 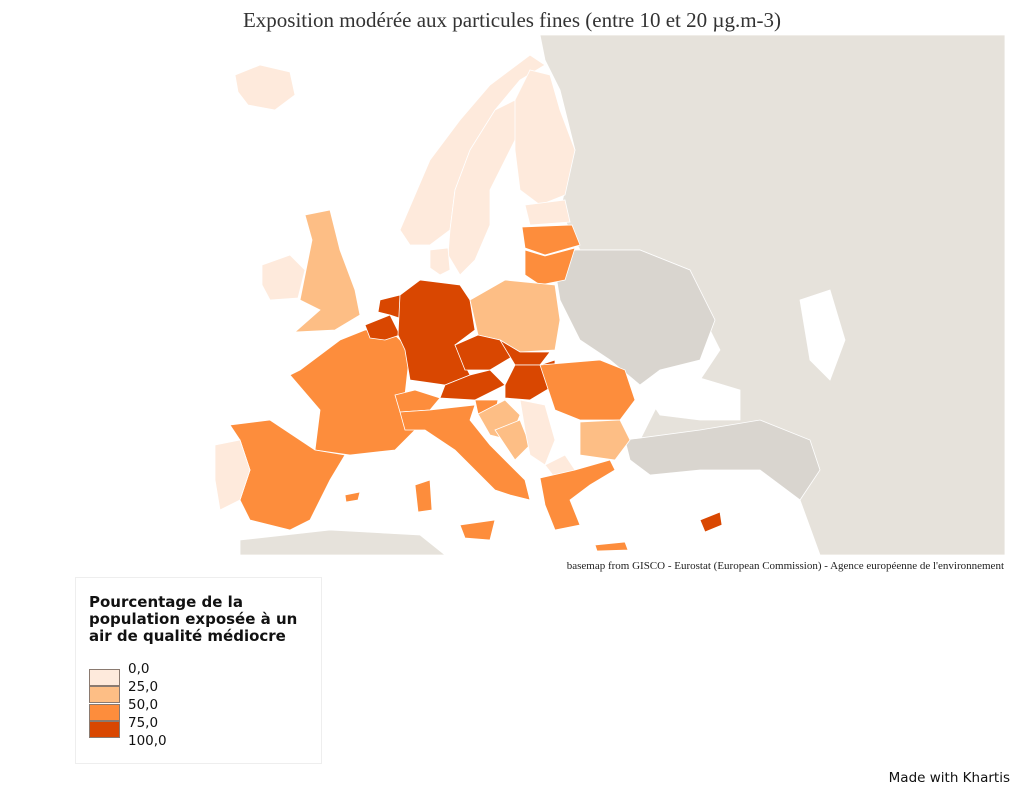 What do you see at coordinates (440, 261) in the screenshot?
I see `region-denmark` at bounding box center [440, 261].